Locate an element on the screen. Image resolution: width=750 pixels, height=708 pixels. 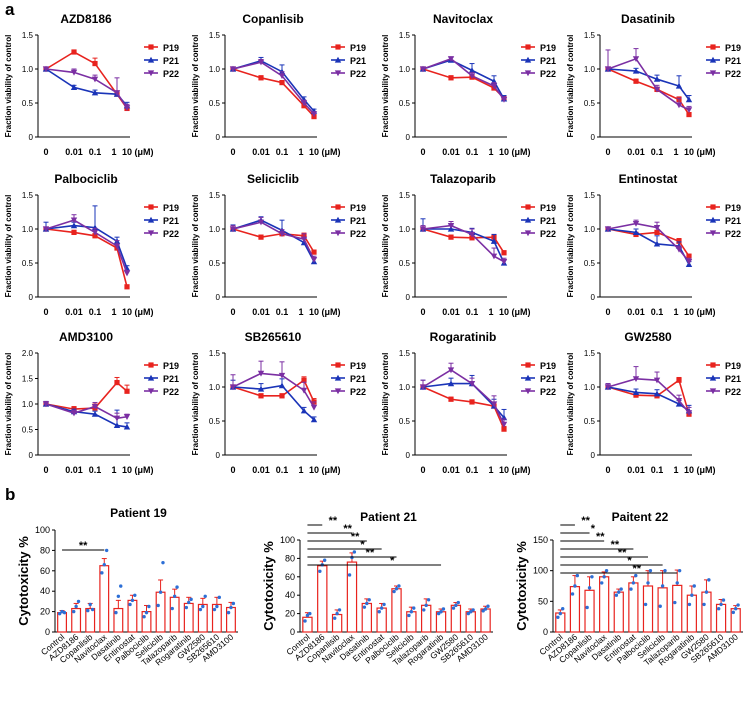
significance-label: * is located at coordinates (392, 561).